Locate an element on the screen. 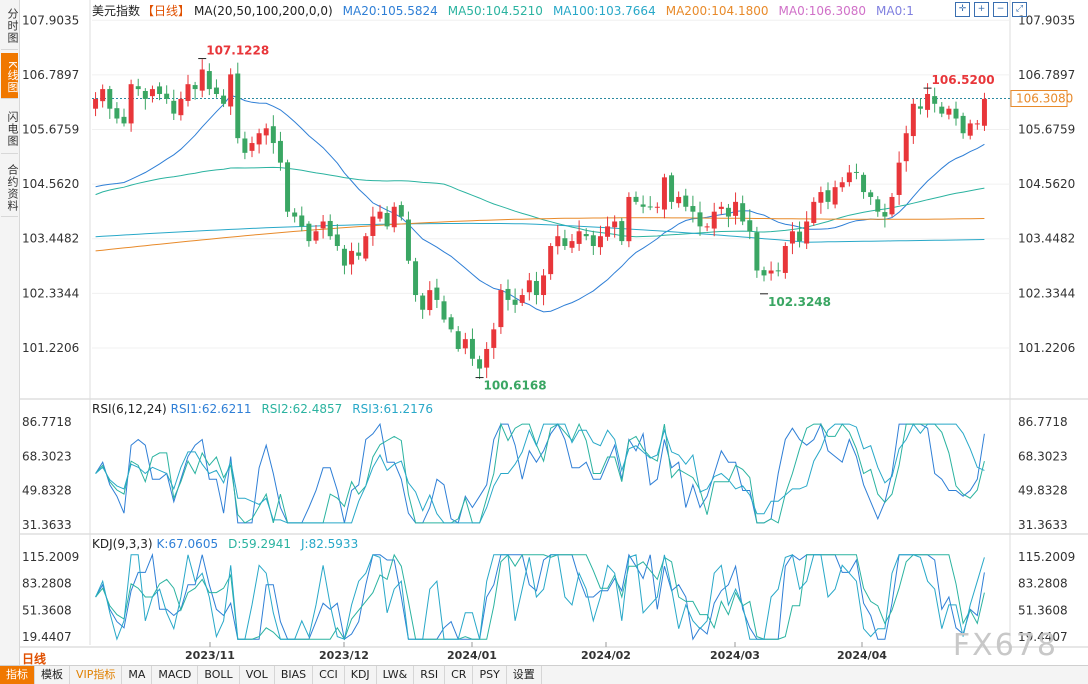 This screenshot has width=1088, height=684. annotation-3: 106.5200 is located at coordinates (963, 80).